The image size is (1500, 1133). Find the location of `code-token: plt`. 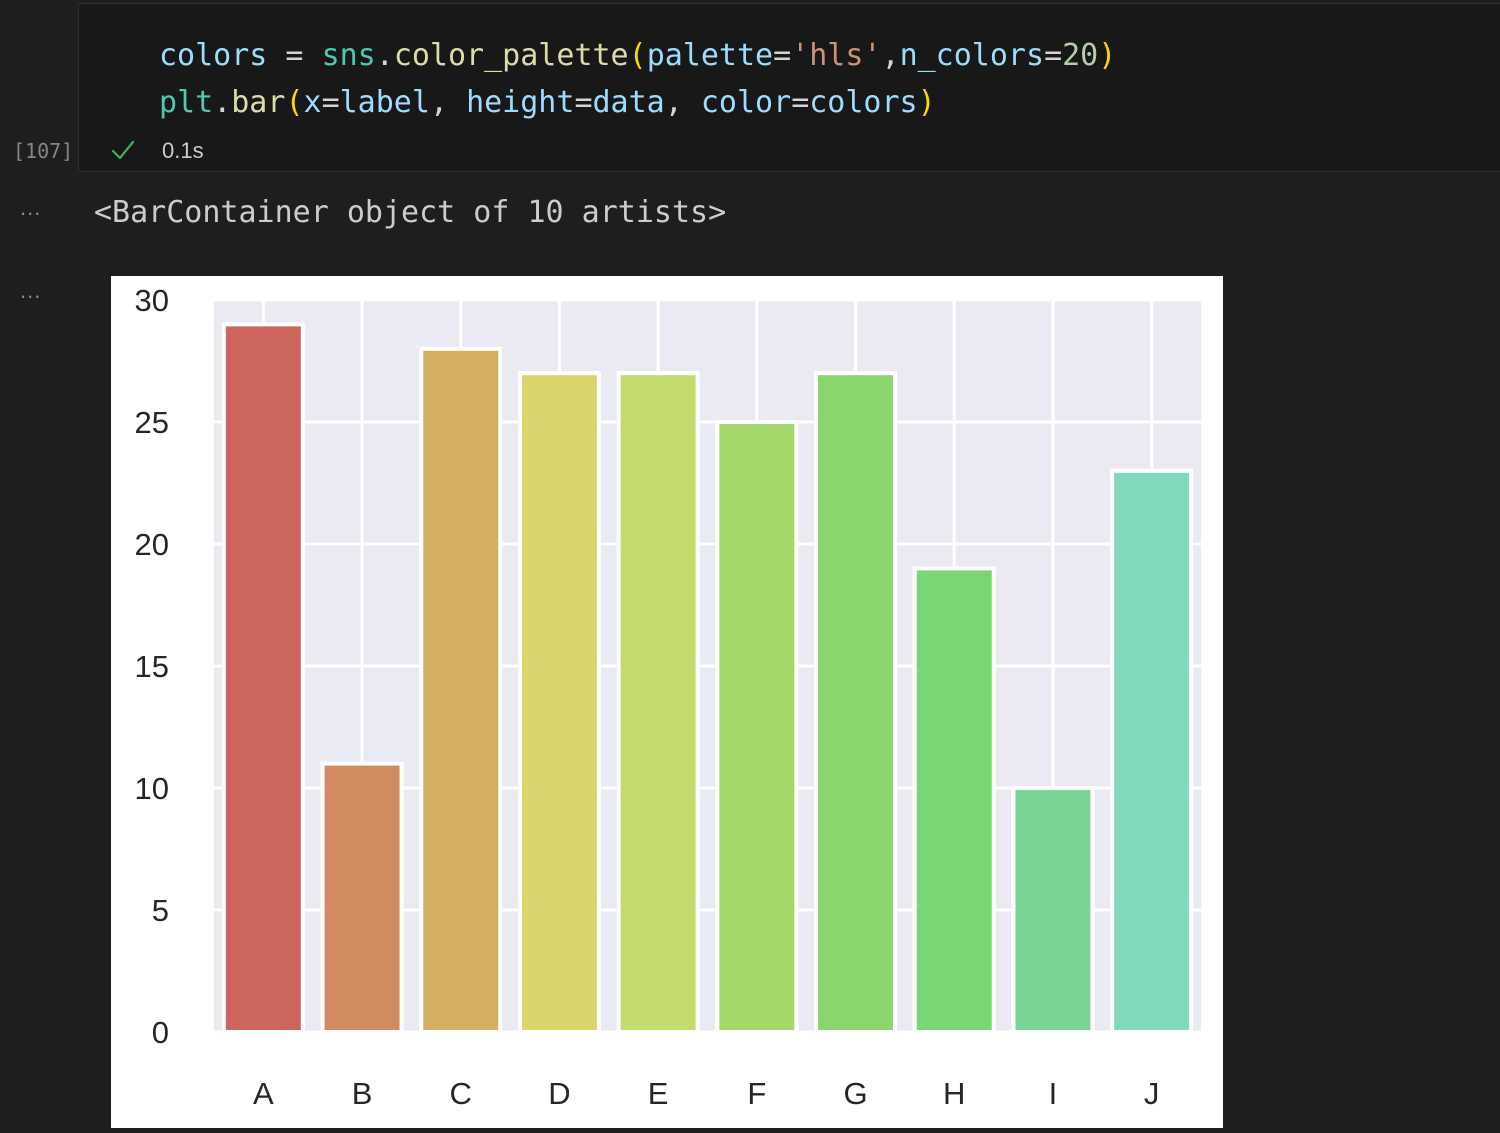

code-token: plt is located at coordinates (186, 102).